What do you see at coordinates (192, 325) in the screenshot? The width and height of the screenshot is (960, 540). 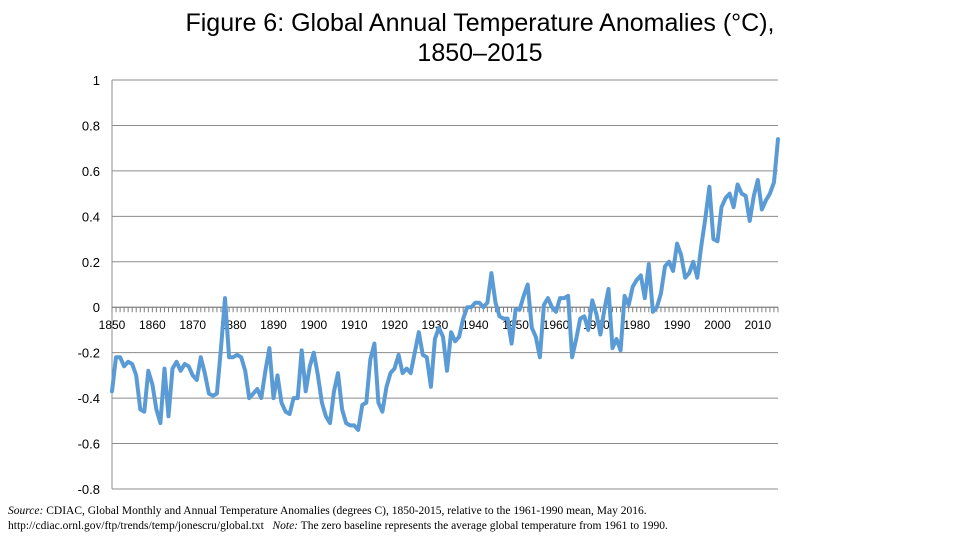 I see `x-tick-label: 1870` at bounding box center [192, 325].